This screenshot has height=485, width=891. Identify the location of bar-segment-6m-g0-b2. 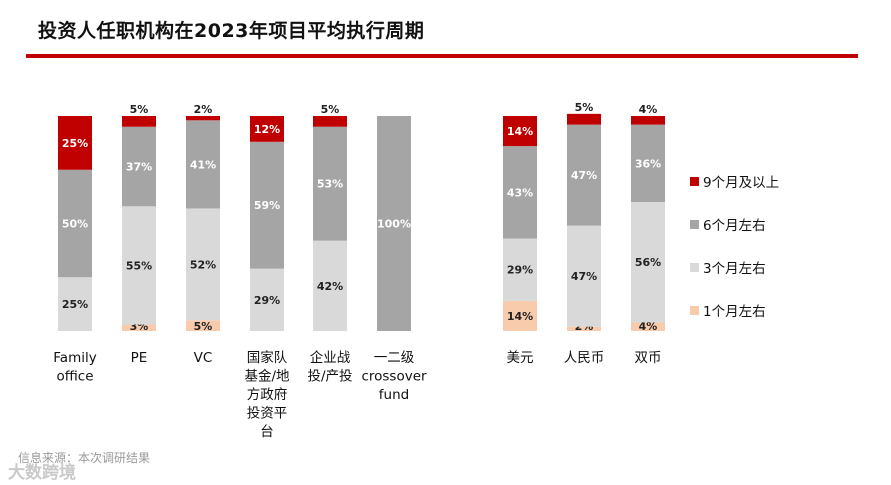
(203, 164).